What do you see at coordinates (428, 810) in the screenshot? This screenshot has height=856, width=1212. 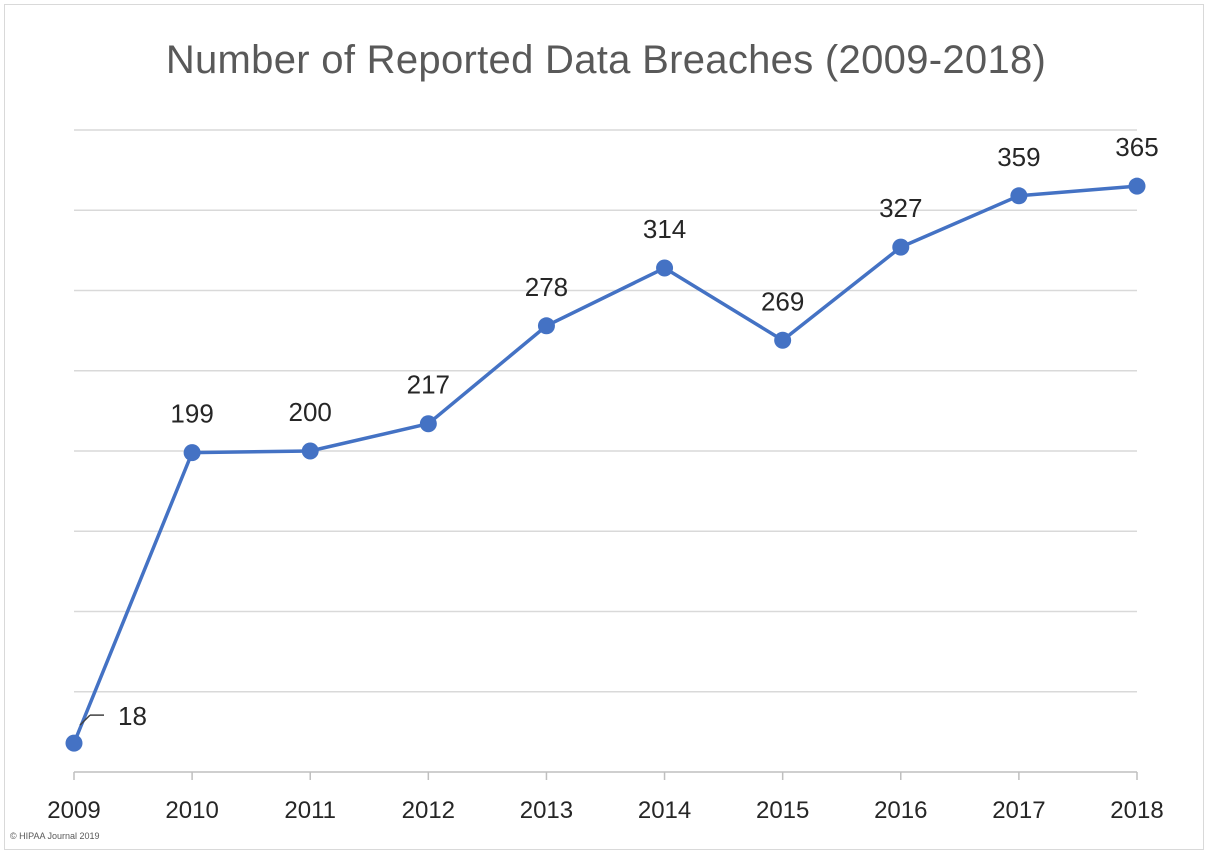 I see `x-tick-label: 2012` at bounding box center [428, 810].